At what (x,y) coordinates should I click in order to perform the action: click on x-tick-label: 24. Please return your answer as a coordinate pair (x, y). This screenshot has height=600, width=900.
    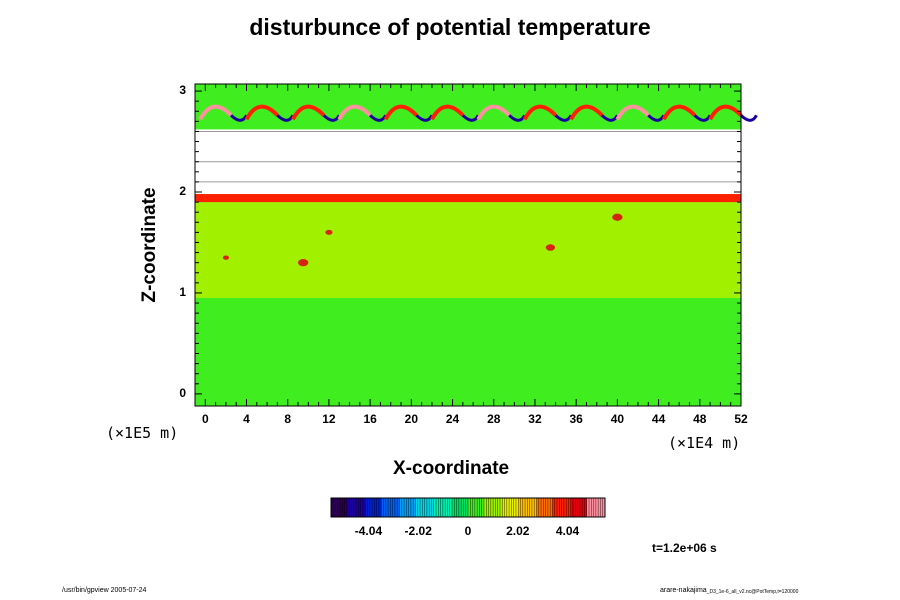
    Looking at the image, I should click on (452, 419).